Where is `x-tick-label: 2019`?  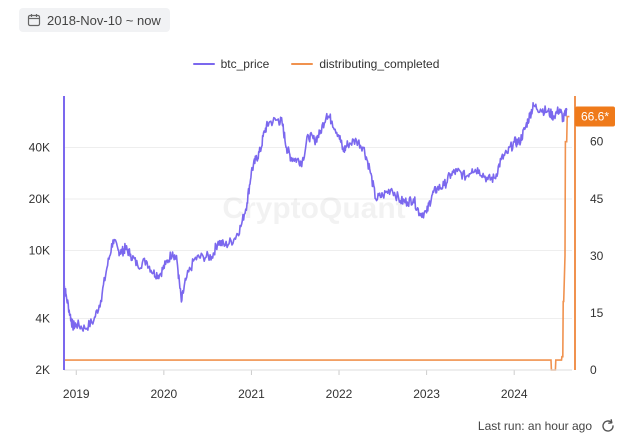
x-tick-label: 2019 is located at coordinates (76, 394).